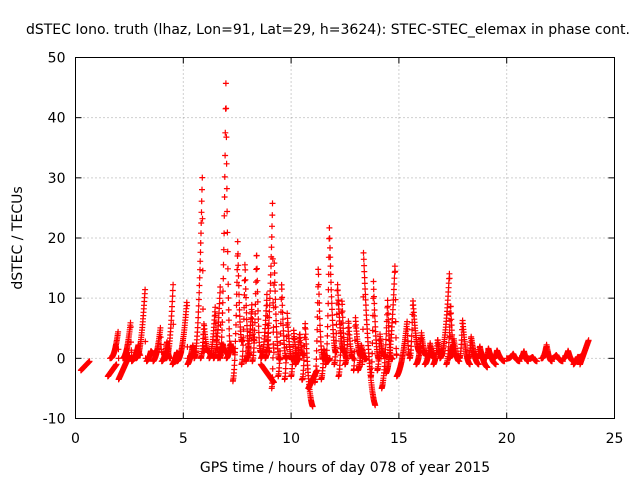 The height and width of the screenshot is (480, 640). What do you see at coordinates (57, 119) in the screenshot?
I see `y-tick-label: 40` at bounding box center [57, 119].